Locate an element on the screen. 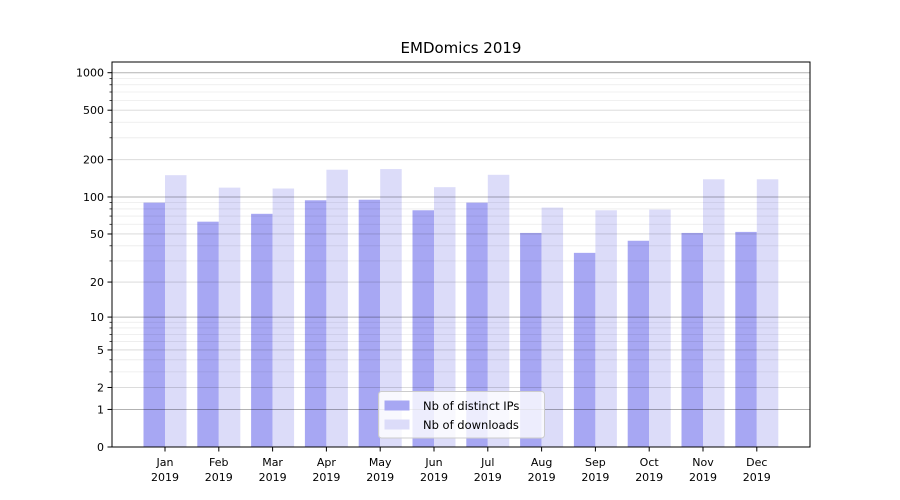  y-tick-label: 20 is located at coordinates (97, 282).